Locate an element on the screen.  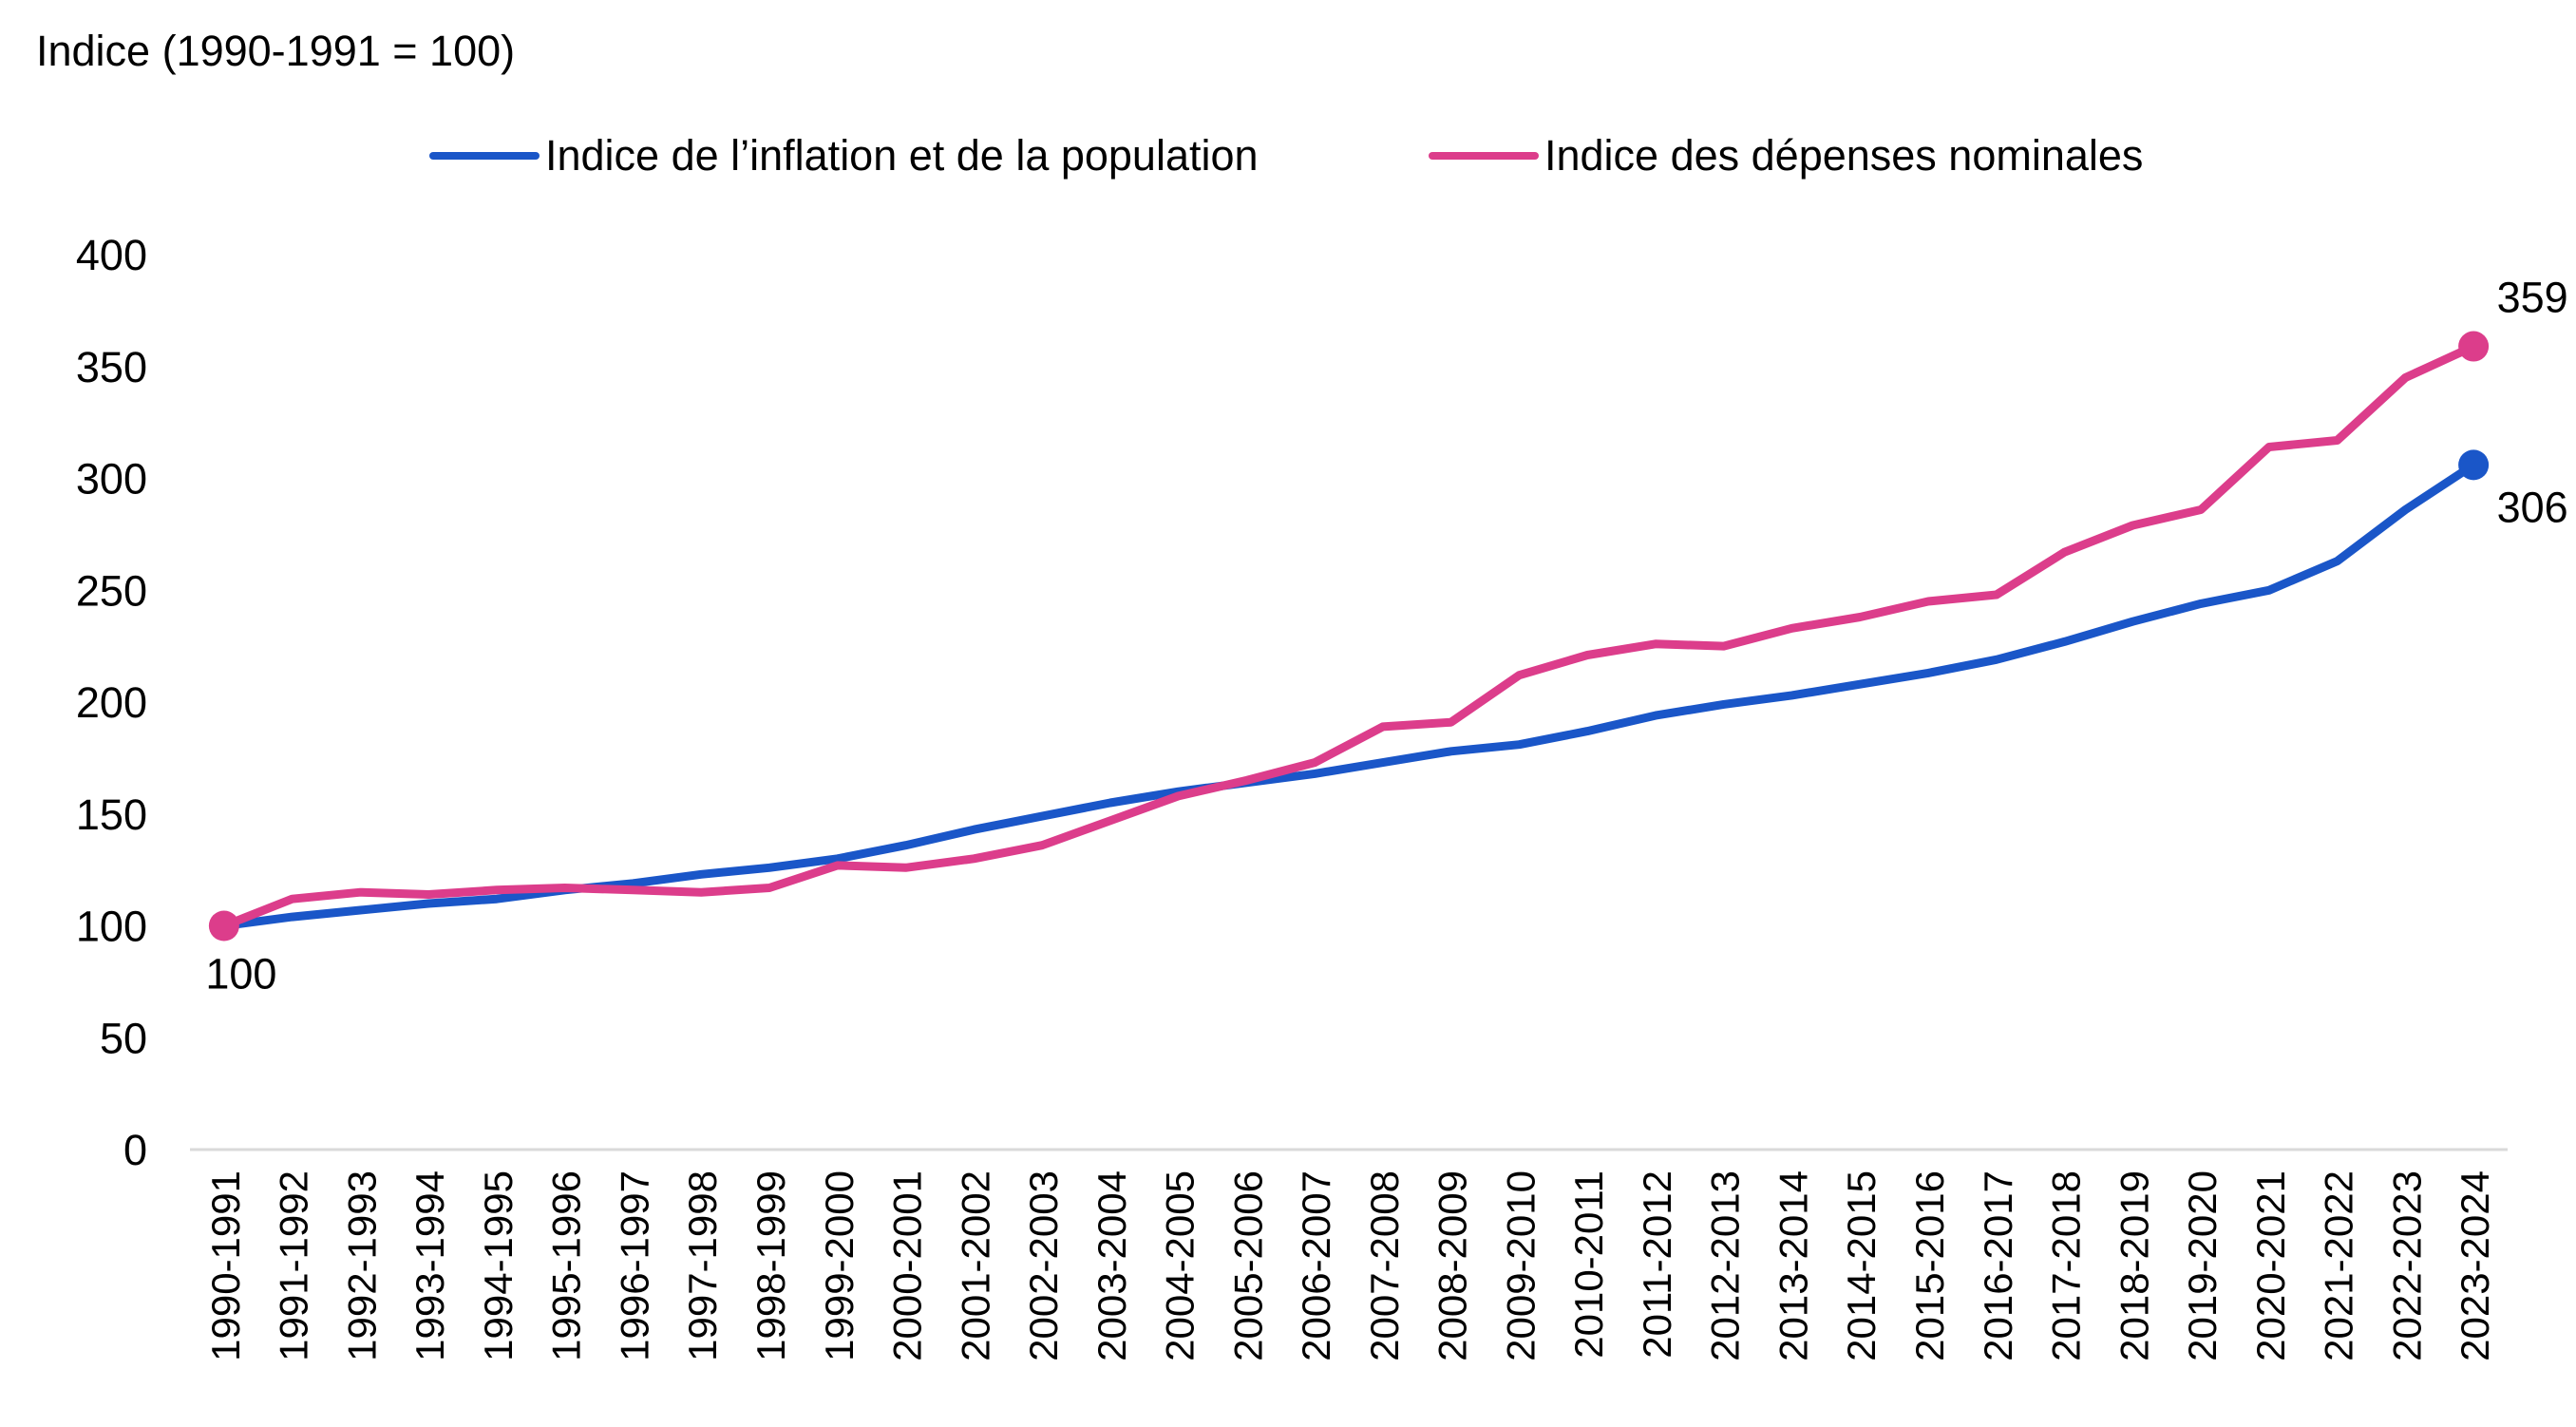
x-tick-label: 1997-1998 is located at coordinates (702, 1265).